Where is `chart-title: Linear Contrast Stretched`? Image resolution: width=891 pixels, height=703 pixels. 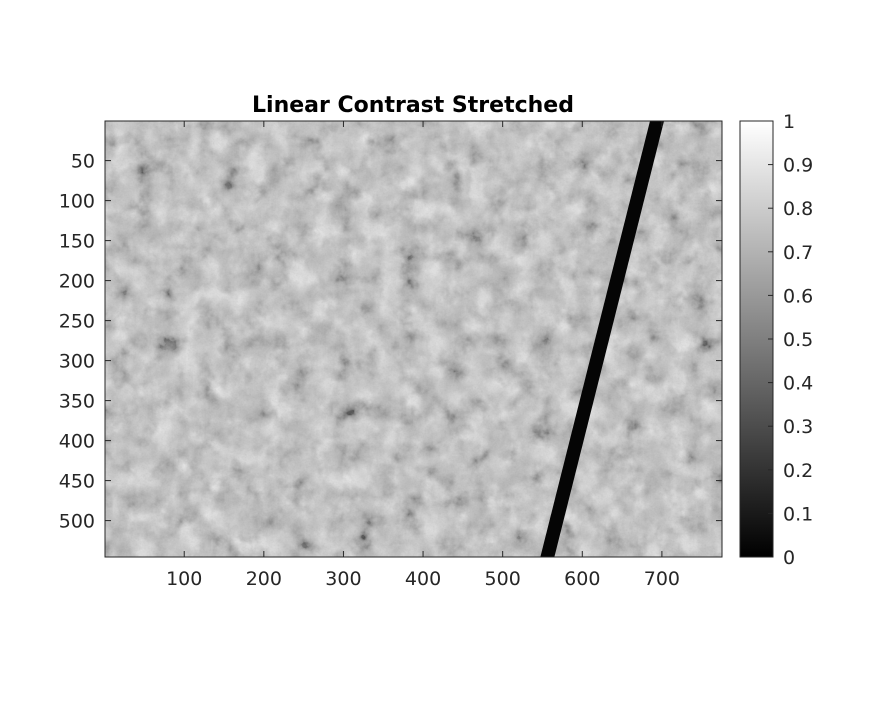 chart-title: Linear Contrast Stretched is located at coordinates (413, 105).